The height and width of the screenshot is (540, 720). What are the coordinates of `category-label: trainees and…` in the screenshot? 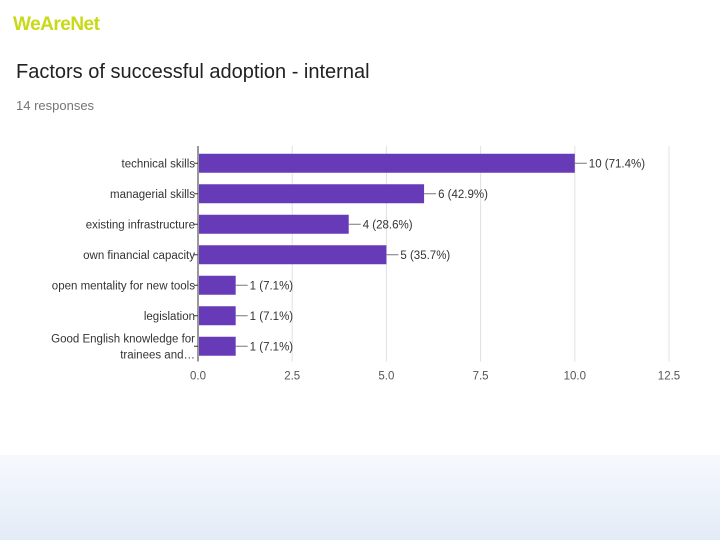 It's located at (157, 355).